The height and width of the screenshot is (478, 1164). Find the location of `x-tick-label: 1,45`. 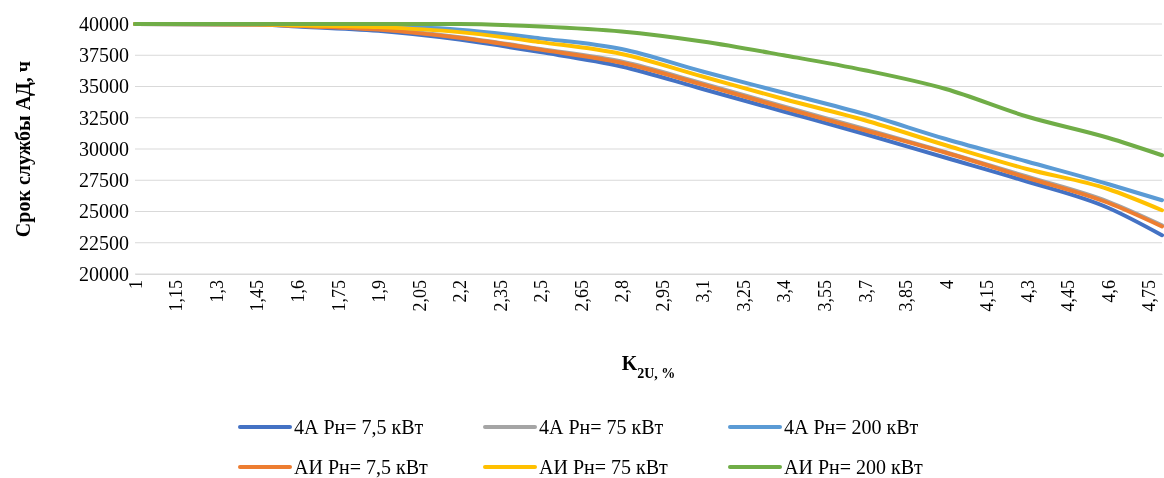

x-tick-label: 1,45 is located at coordinates (257, 296).